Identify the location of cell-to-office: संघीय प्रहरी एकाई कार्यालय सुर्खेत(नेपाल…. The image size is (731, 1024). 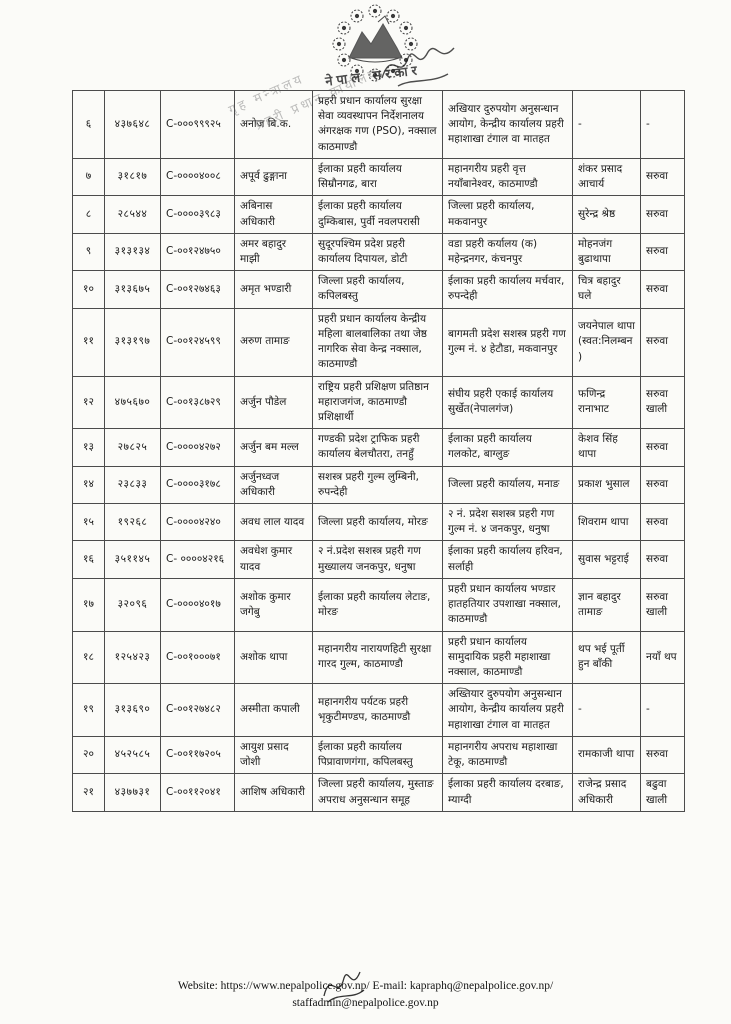
(507, 402).